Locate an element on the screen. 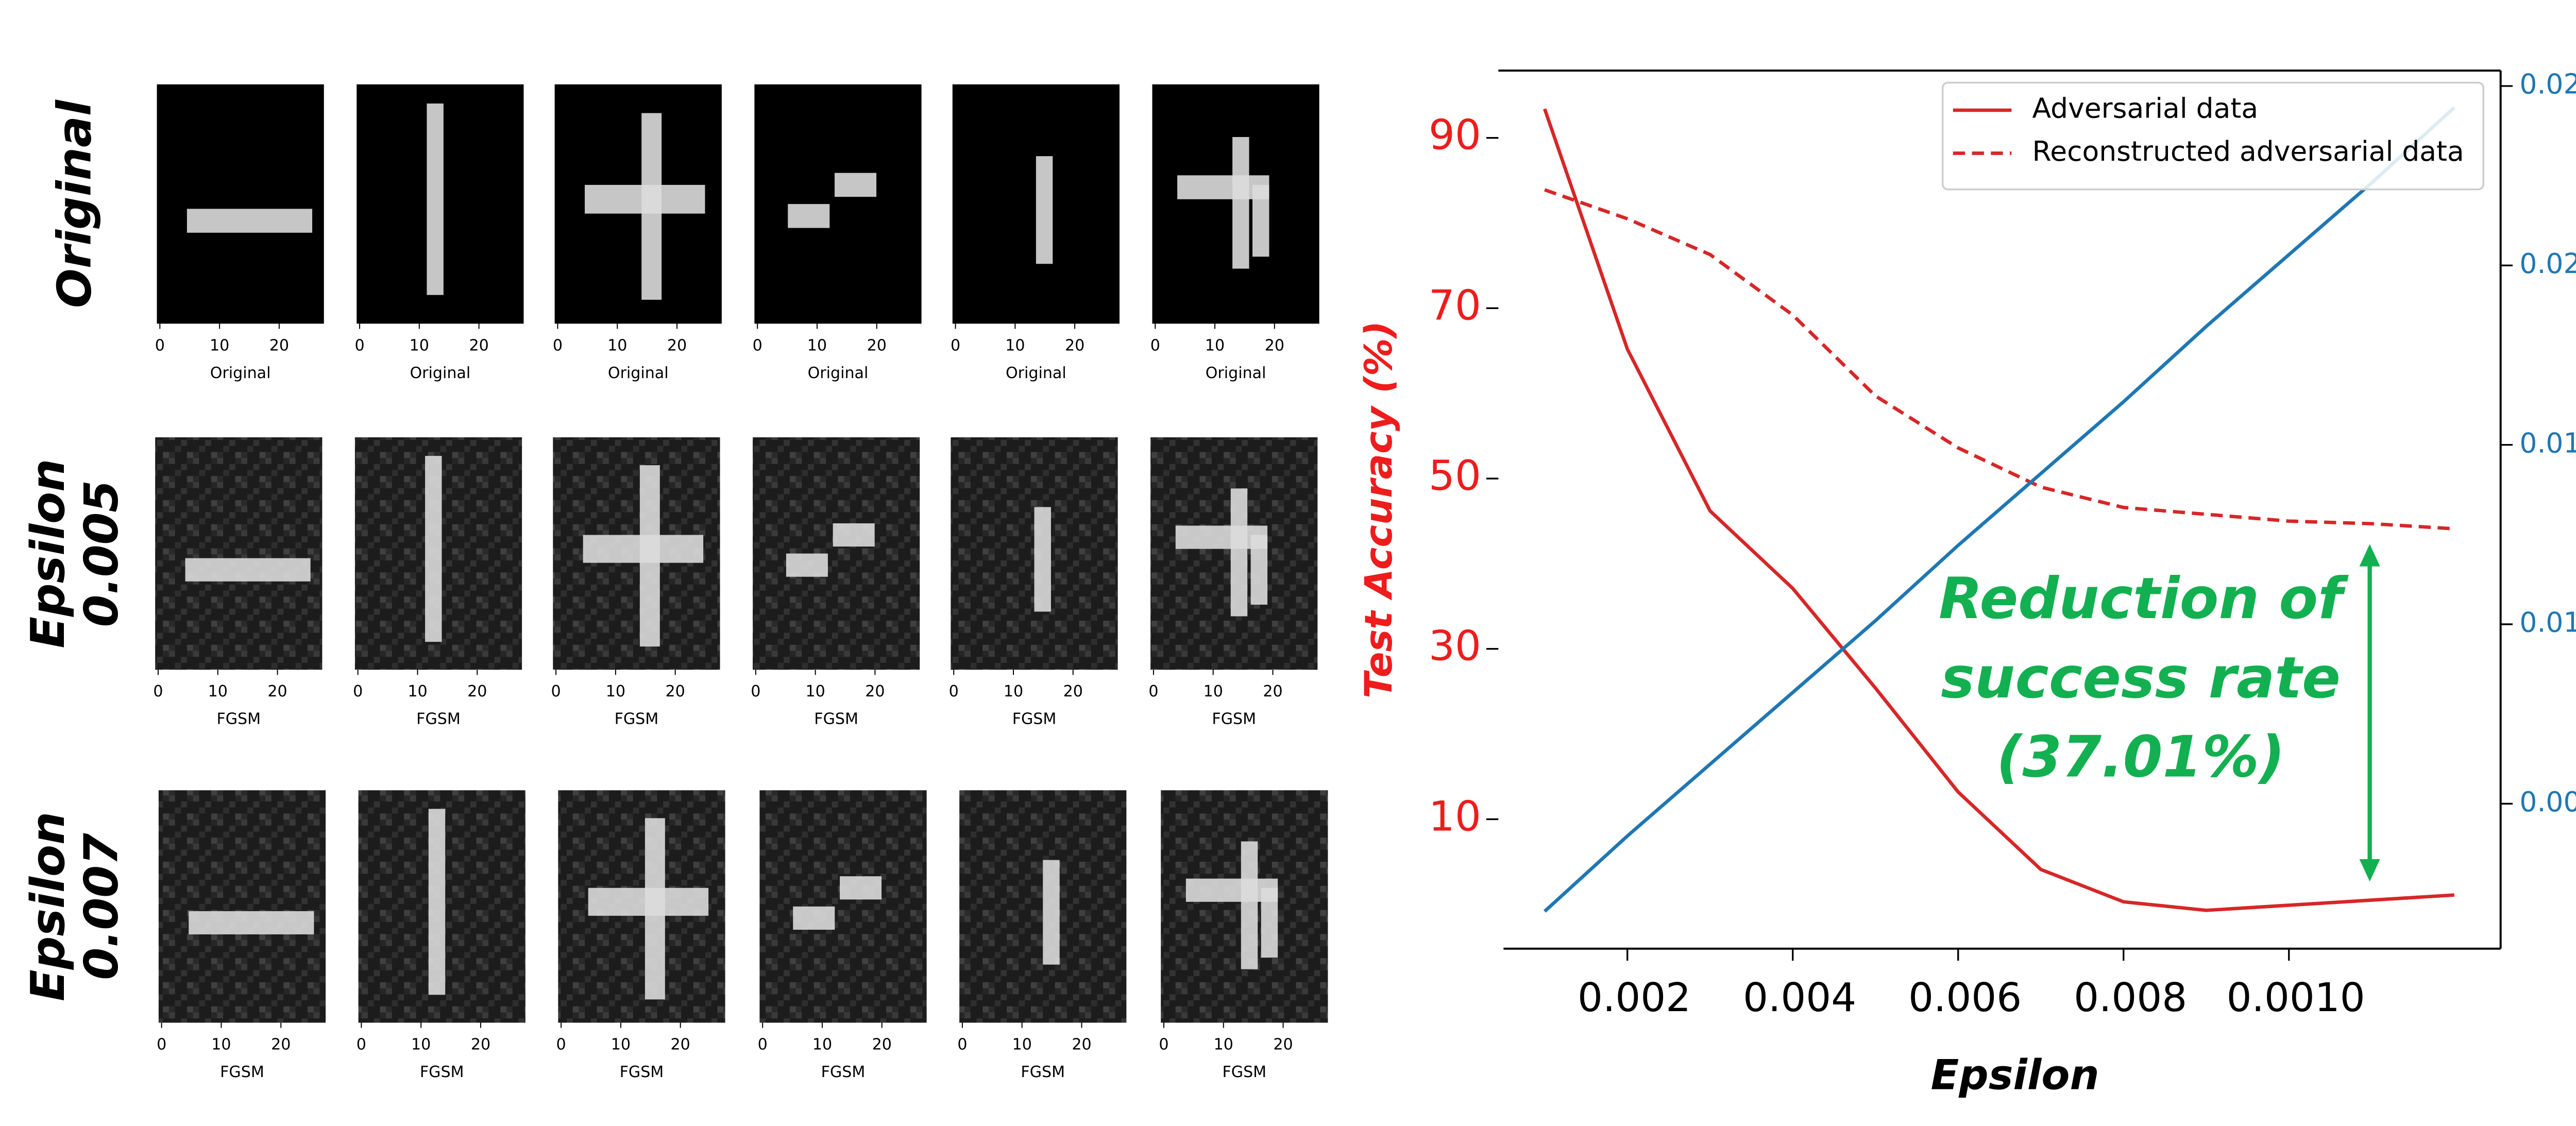 The height and width of the screenshot is (1126, 2576). y-tick-label: 10 is located at coordinates (1455, 816).